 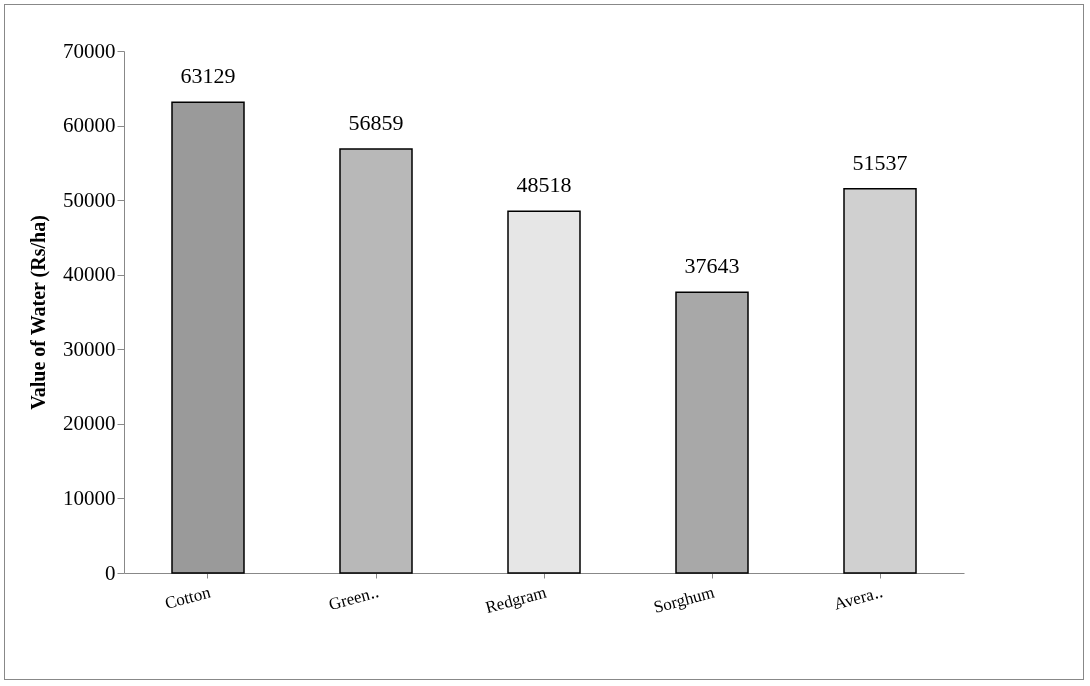 I want to click on data-label: 37643, so click(x=712, y=266).